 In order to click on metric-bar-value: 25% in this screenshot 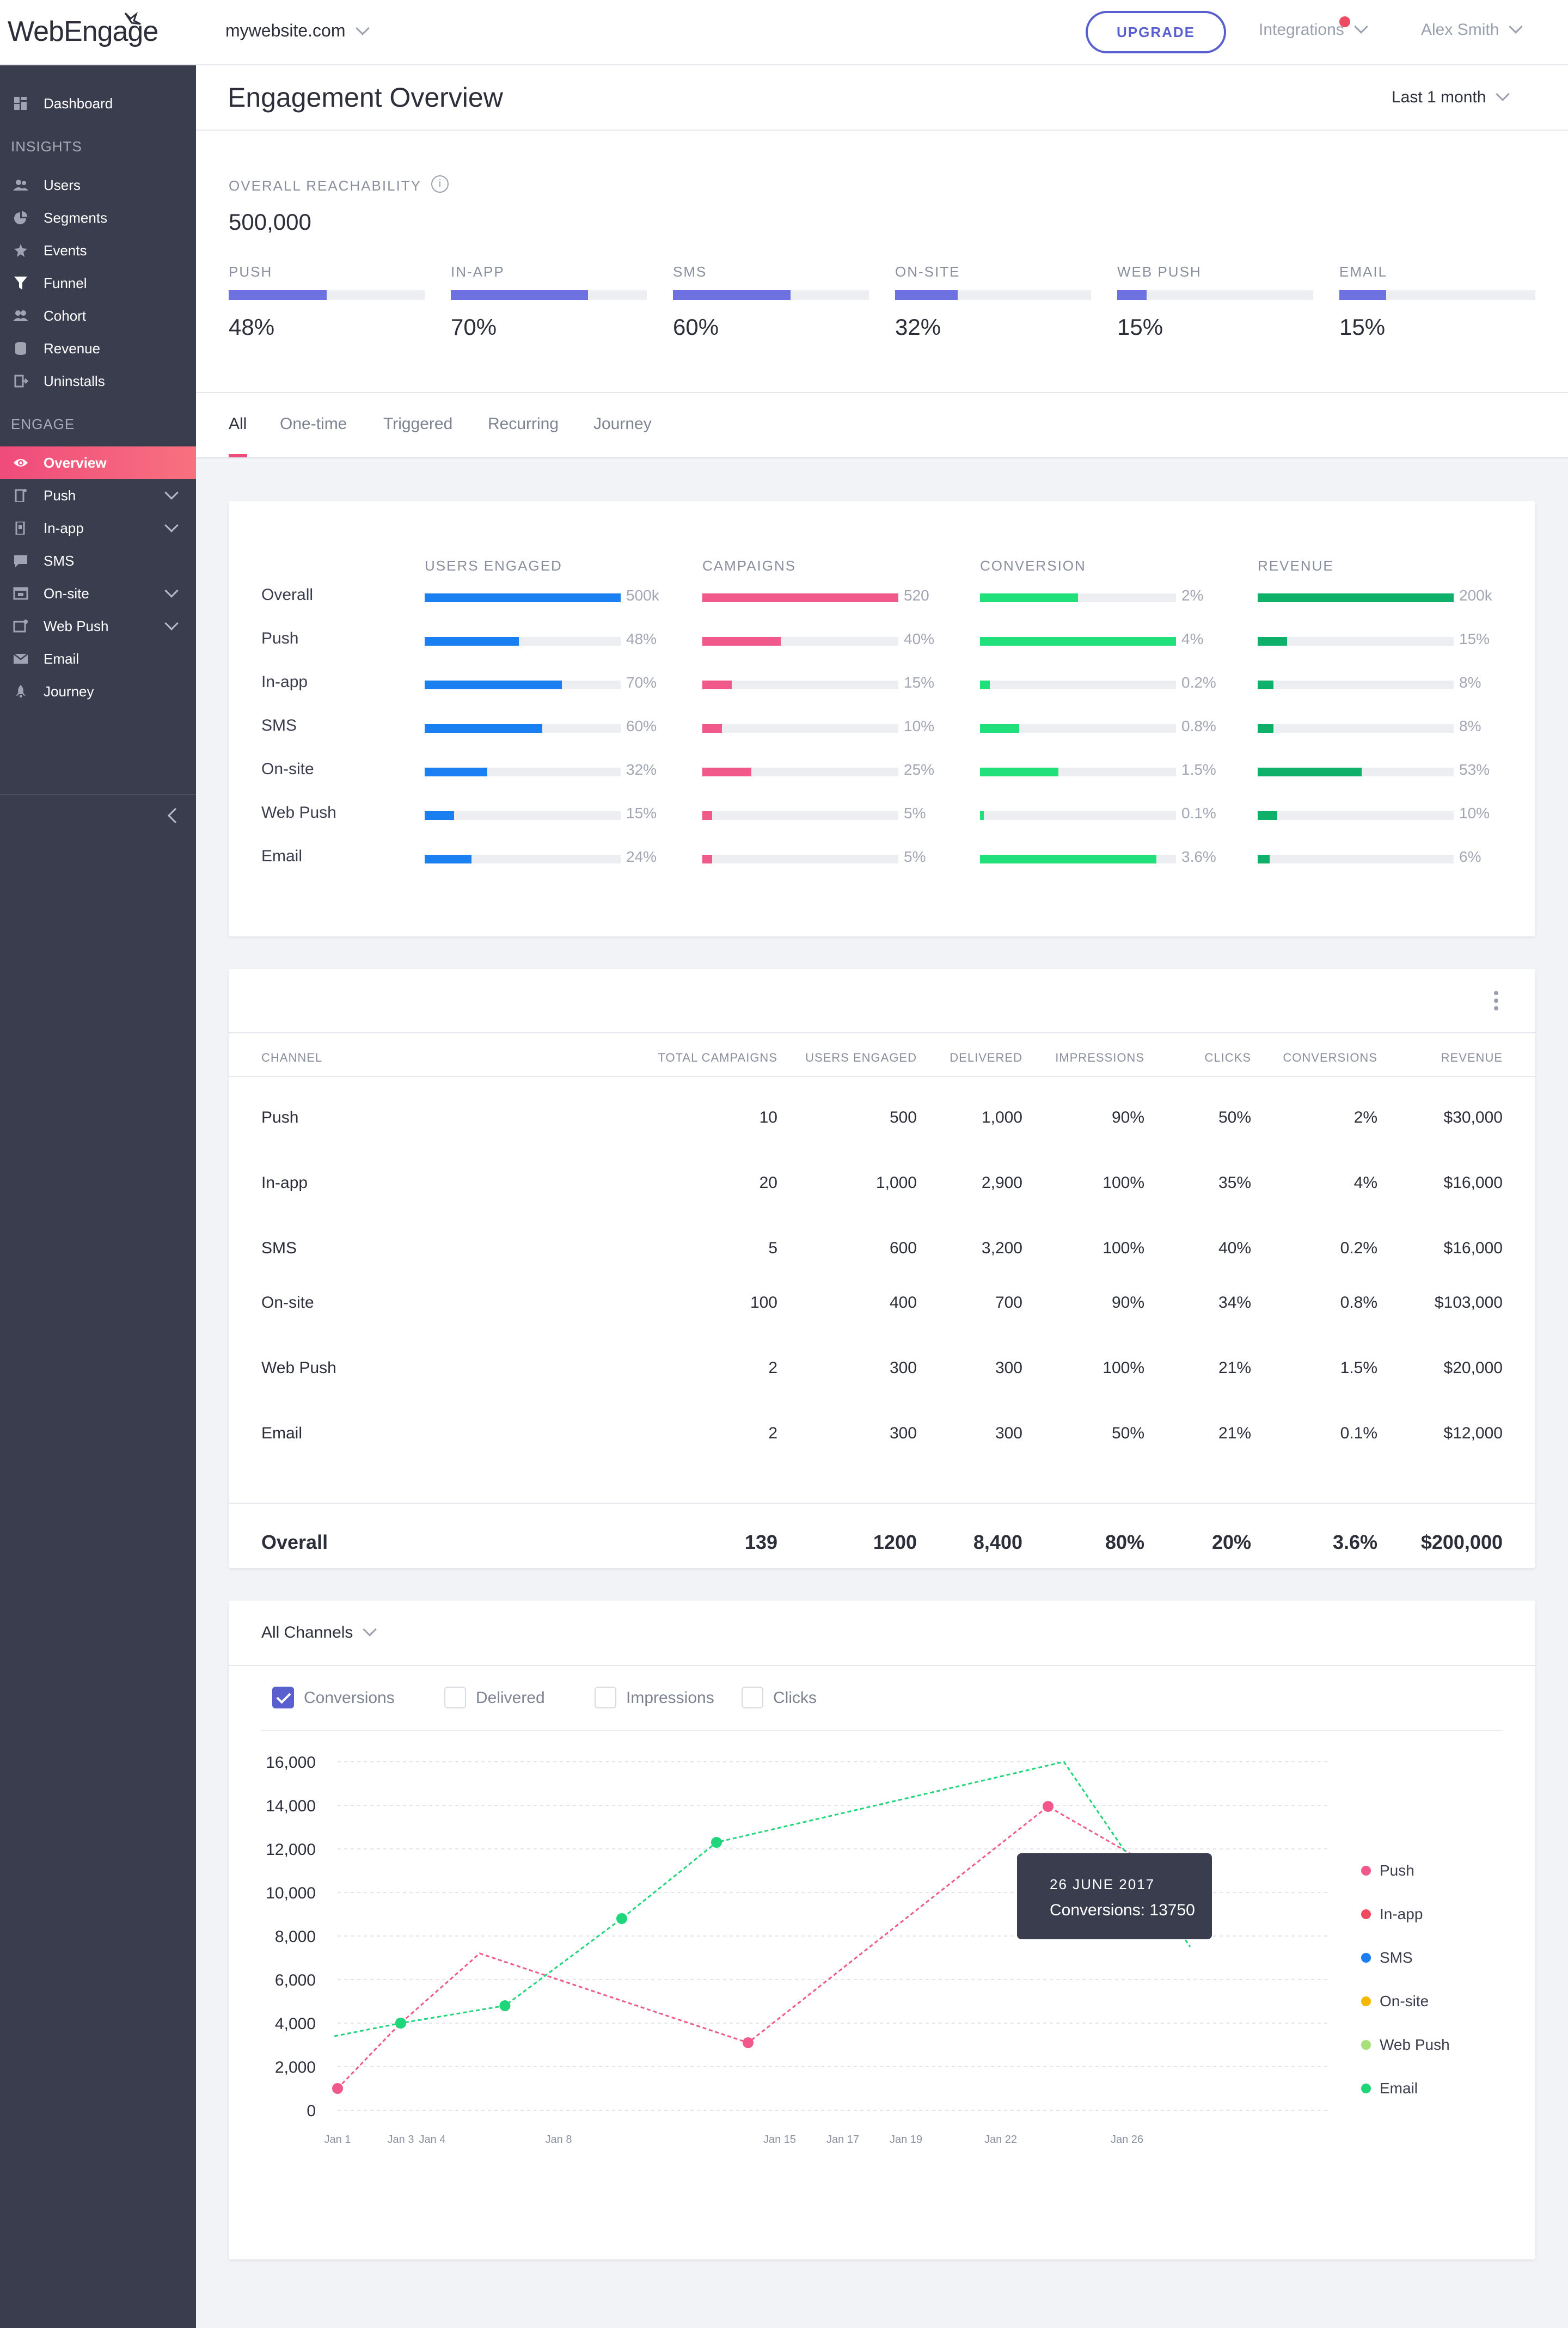, I will do `click(919, 769)`.